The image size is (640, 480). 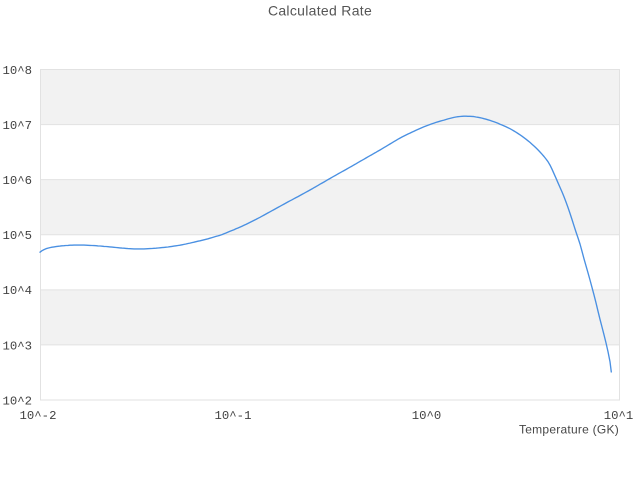 What do you see at coordinates (427, 416) in the screenshot?
I see `svg-text: 10^0` at bounding box center [427, 416].